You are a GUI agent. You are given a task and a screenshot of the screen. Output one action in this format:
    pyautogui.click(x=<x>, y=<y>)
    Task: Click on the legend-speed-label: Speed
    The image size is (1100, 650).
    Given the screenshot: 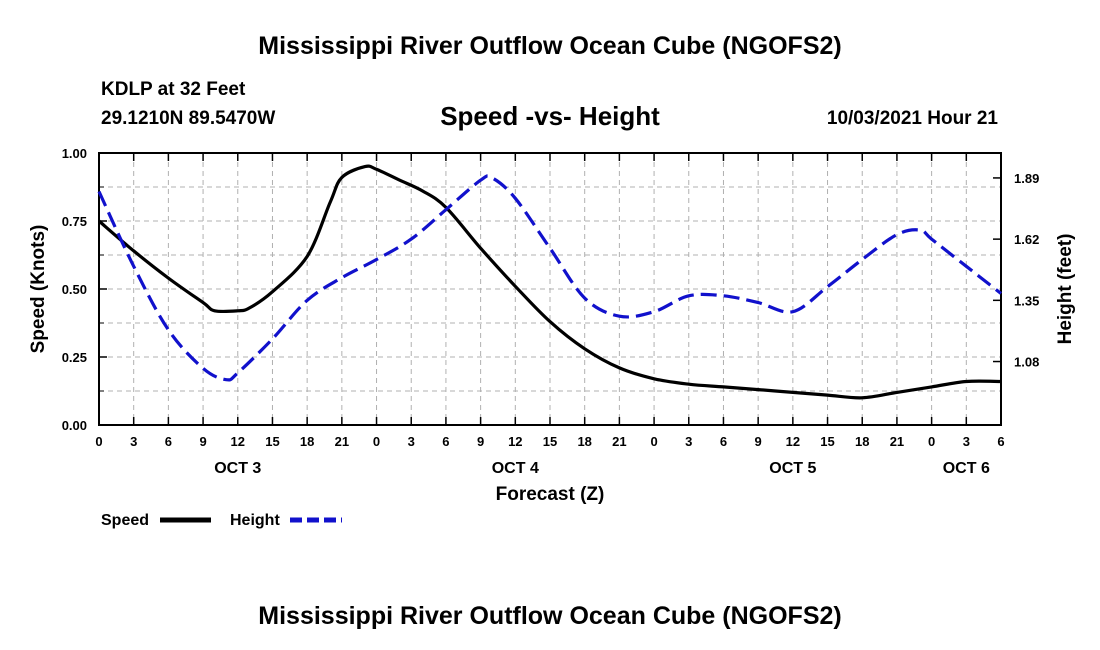 What is the action you would take?
    pyautogui.click(x=125, y=520)
    